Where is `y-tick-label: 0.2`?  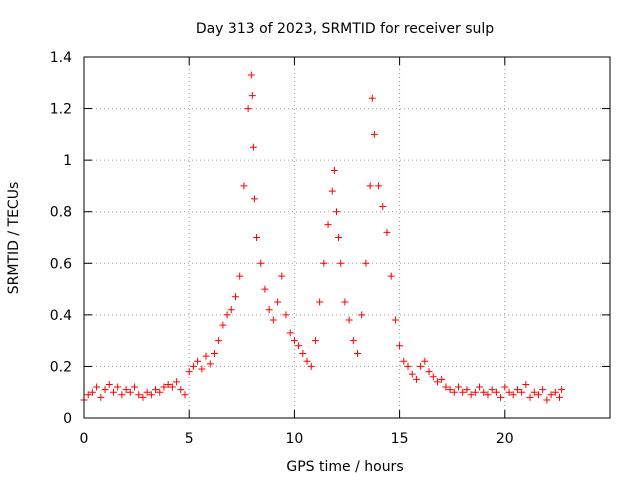
y-tick-label: 0.2 is located at coordinates (61, 367).